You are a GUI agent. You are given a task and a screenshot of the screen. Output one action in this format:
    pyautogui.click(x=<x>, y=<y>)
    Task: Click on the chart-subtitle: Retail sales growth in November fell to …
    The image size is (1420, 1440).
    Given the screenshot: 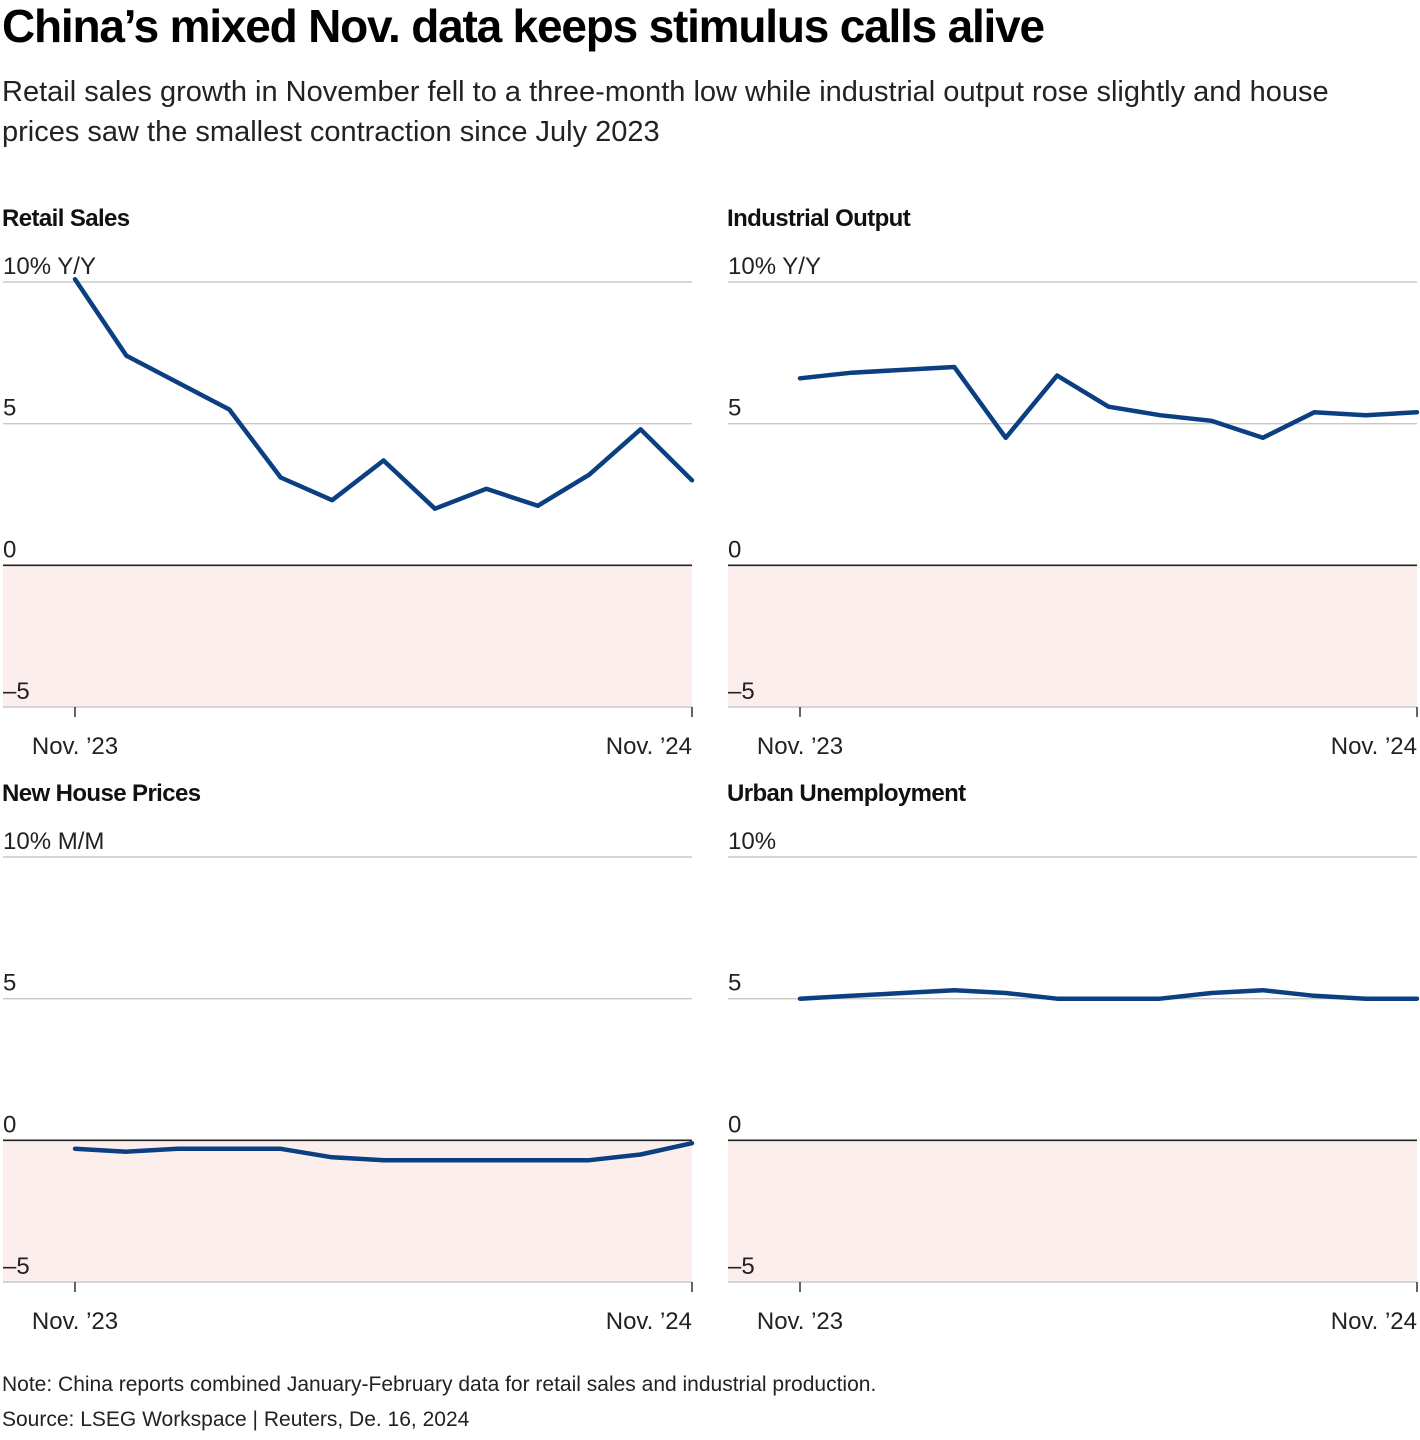 What is the action you would take?
    pyautogui.click(x=665, y=112)
    